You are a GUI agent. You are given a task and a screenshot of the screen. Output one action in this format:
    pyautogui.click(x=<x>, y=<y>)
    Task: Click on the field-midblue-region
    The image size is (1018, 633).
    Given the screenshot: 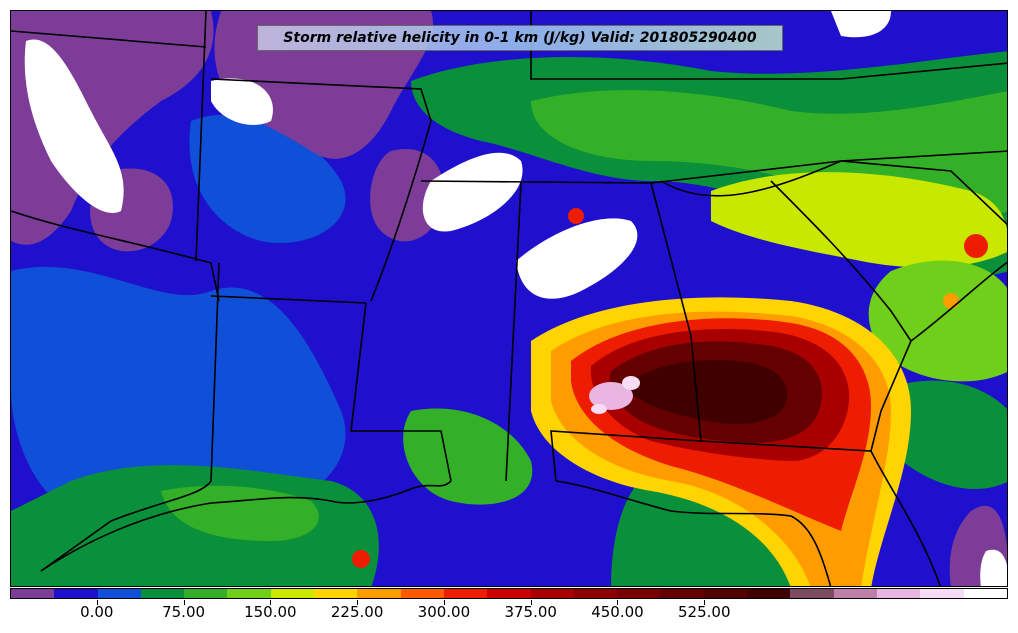 What is the action you would take?
    pyautogui.click(x=178, y=391)
    